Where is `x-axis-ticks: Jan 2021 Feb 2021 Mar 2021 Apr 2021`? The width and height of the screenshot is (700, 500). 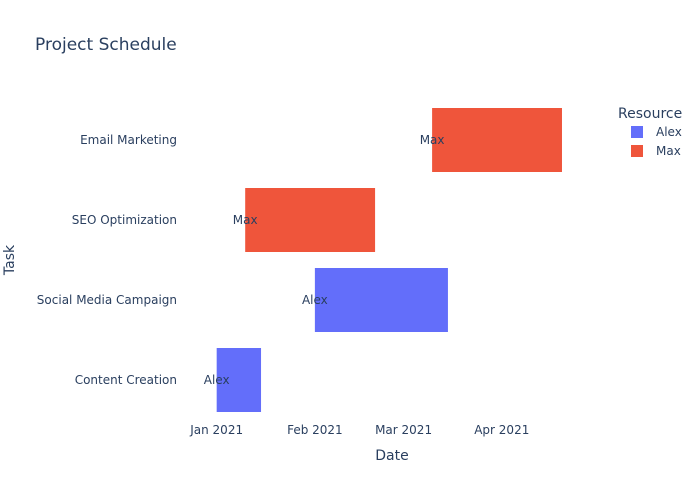 x-axis-ticks: Jan 2021 Feb 2021 Mar 2021 Apr 2021 is located at coordinates (359, 430).